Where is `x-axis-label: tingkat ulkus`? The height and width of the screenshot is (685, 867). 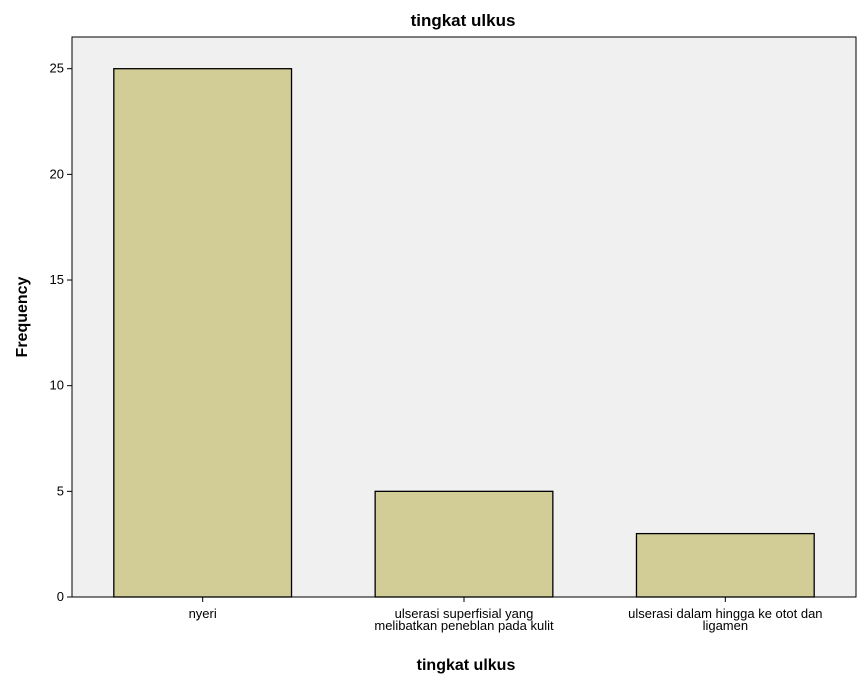
x-axis-label: tingkat ulkus is located at coordinates (466, 665).